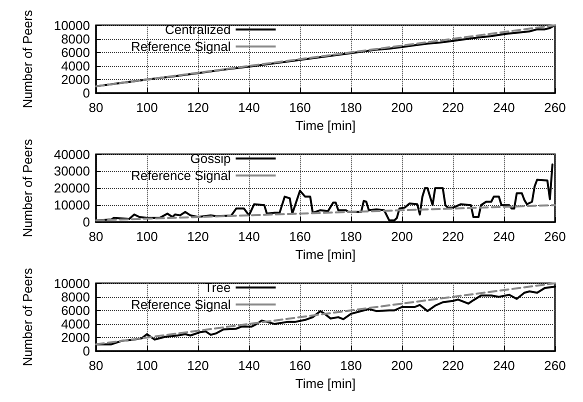 Image resolution: width=583 pixels, height=402 pixels. I want to click on y-tick-label: 40000, so click(72, 154).